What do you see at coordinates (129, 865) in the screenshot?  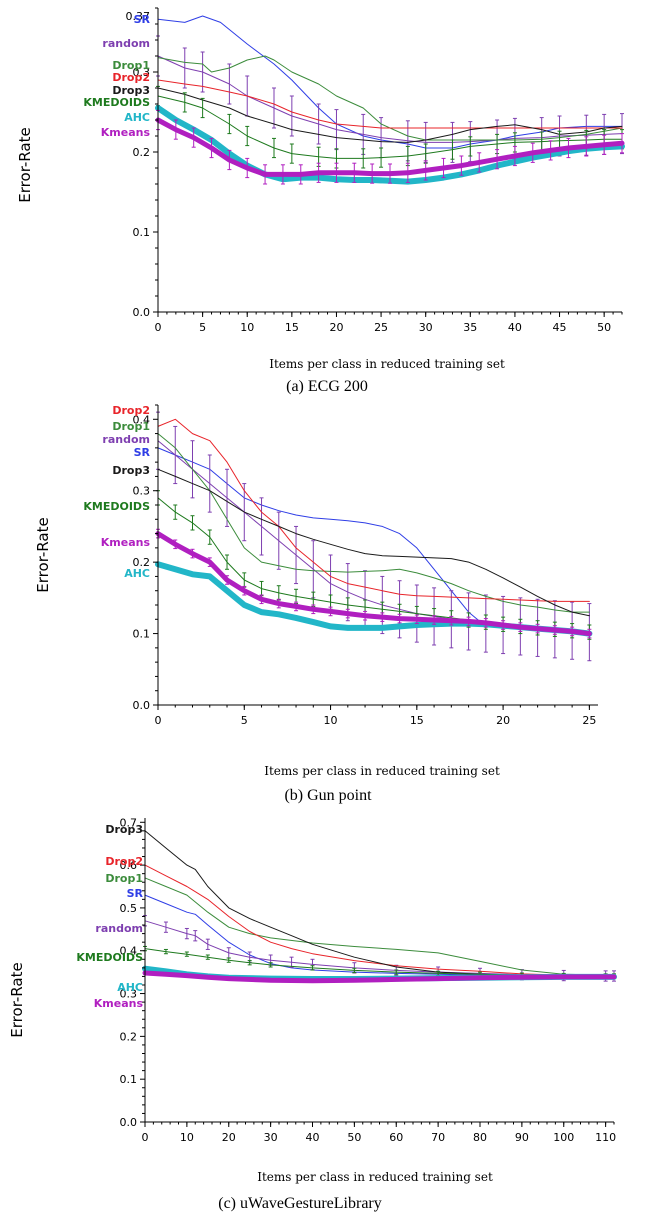 I see `y-tick-label: 0.6` at bounding box center [129, 865].